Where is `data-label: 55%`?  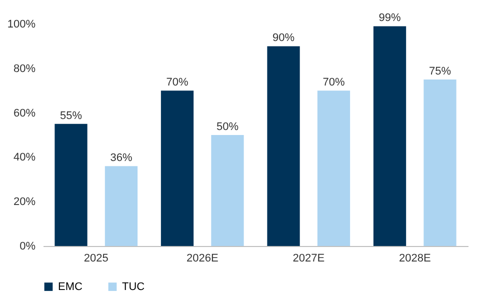 data-label: 55% is located at coordinates (71, 116).